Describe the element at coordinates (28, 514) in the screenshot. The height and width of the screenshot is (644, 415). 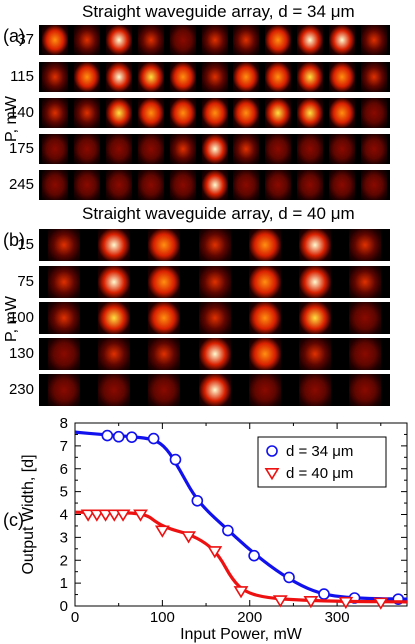
I see `y-axis-label: Output Width, [d]` at that location.